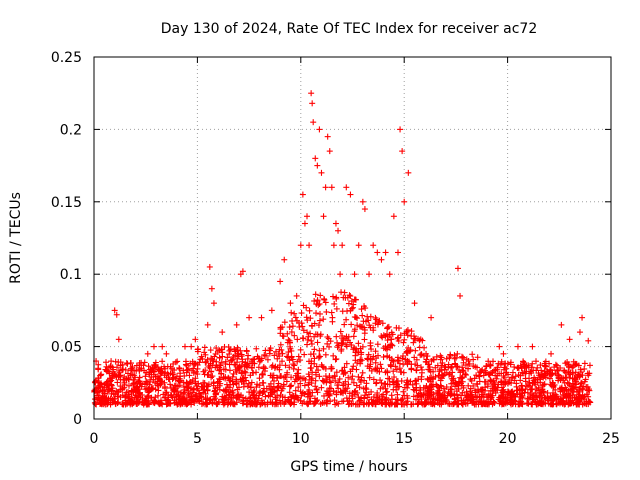 This screenshot has height=480, width=640. What do you see at coordinates (16, 238) in the screenshot?
I see `y-axis-label: ROTI / TECUs` at bounding box center [16, 238].